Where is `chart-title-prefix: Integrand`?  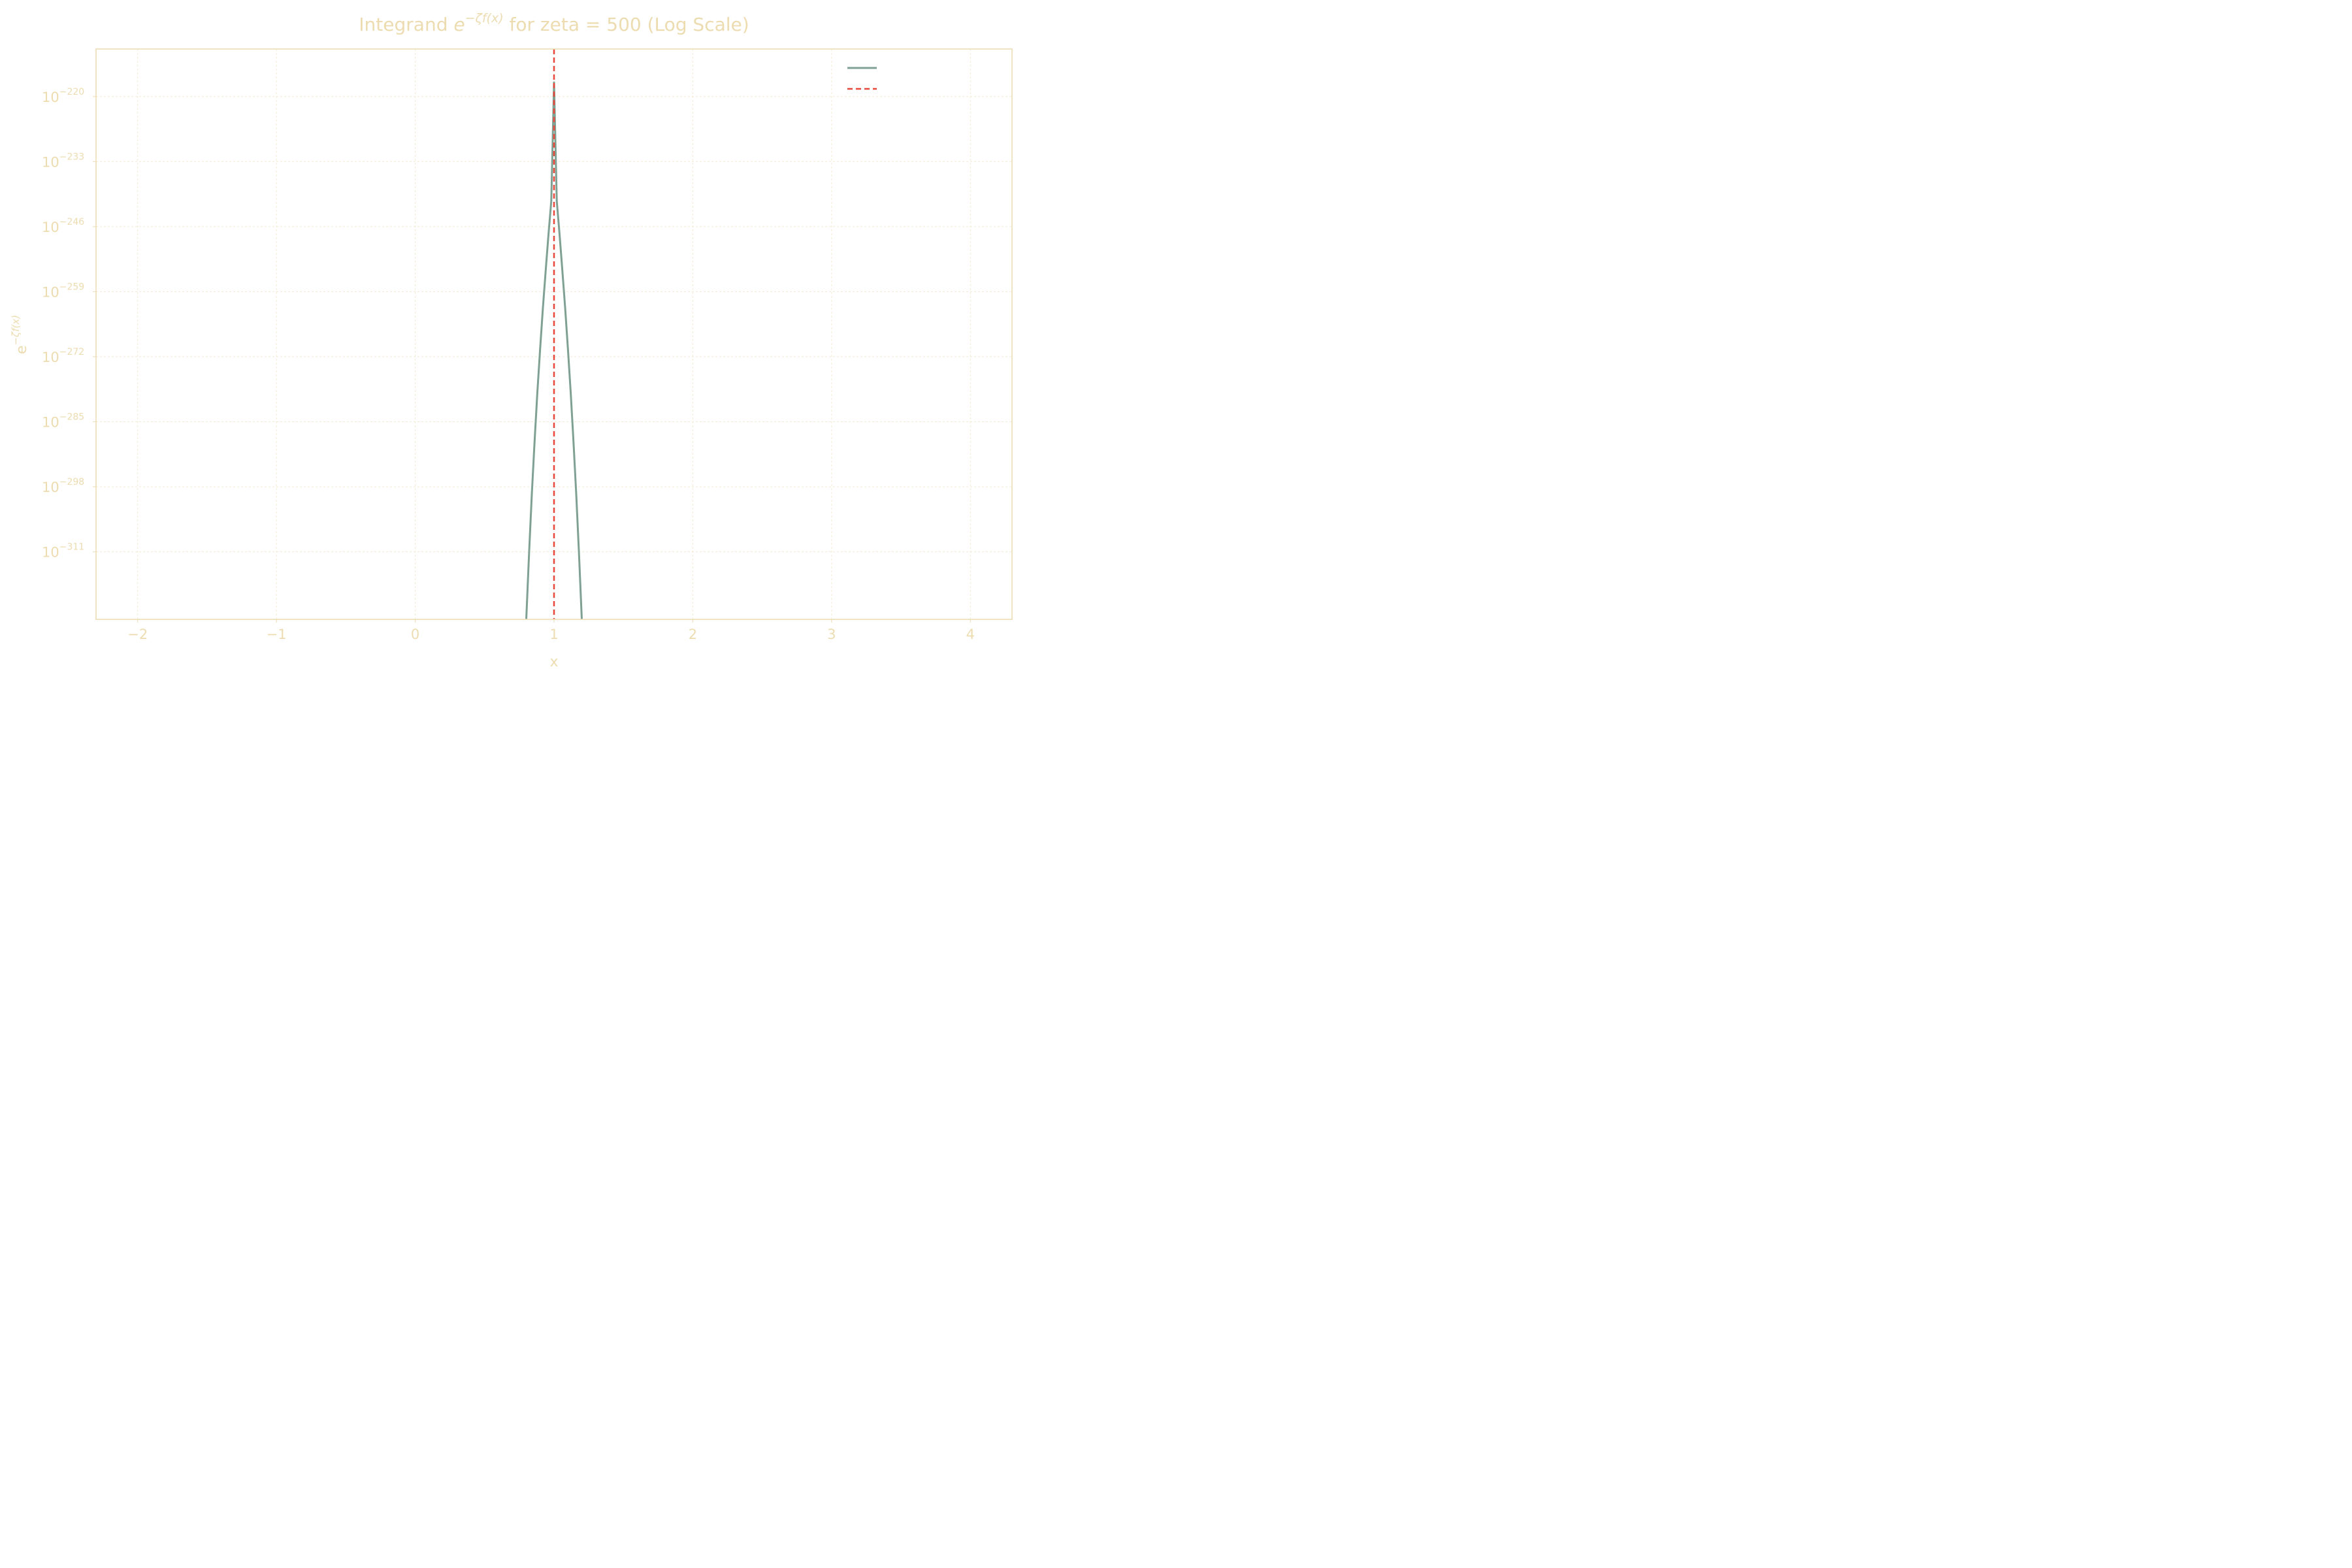
chart-title-prefix: Integrand is located at coordinates (406, 24).